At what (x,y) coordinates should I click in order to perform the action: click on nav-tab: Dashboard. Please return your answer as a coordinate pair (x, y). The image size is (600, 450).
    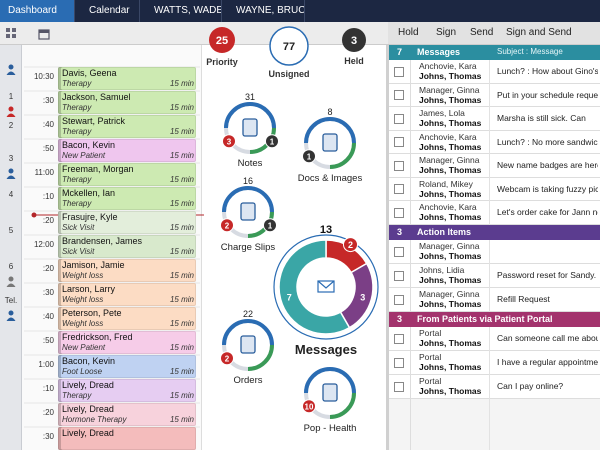
    Looking at the image, I should click on (37, 11).